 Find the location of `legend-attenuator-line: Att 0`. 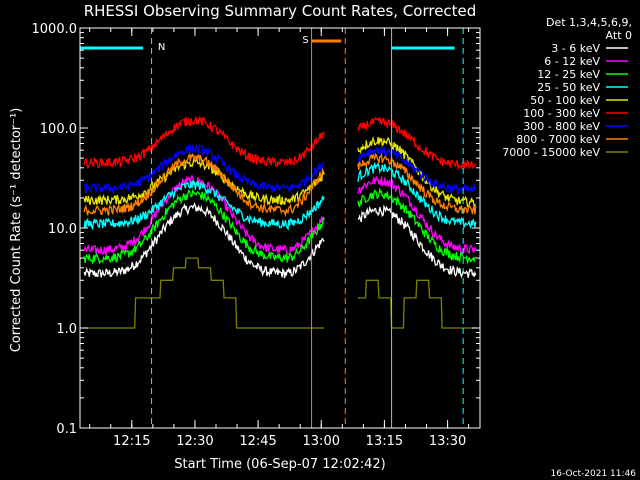

legend-attenuator-line: Att 0 is located at coordinates (619, 35).